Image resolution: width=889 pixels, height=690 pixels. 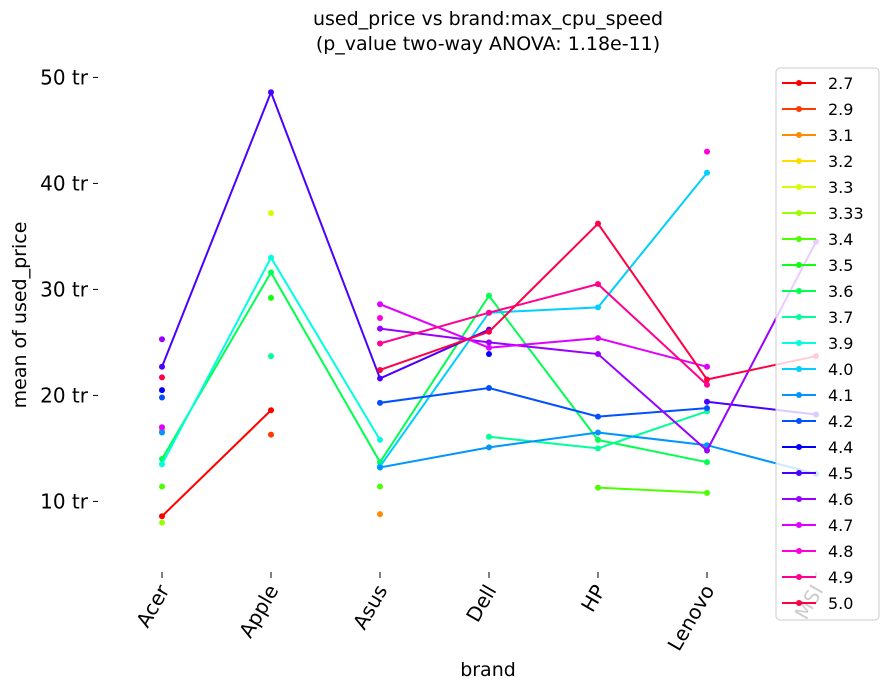 What do you see at coordinates (434, 402) in the screenshot?
I see `series-4.2` at bounding box center [434, 402].